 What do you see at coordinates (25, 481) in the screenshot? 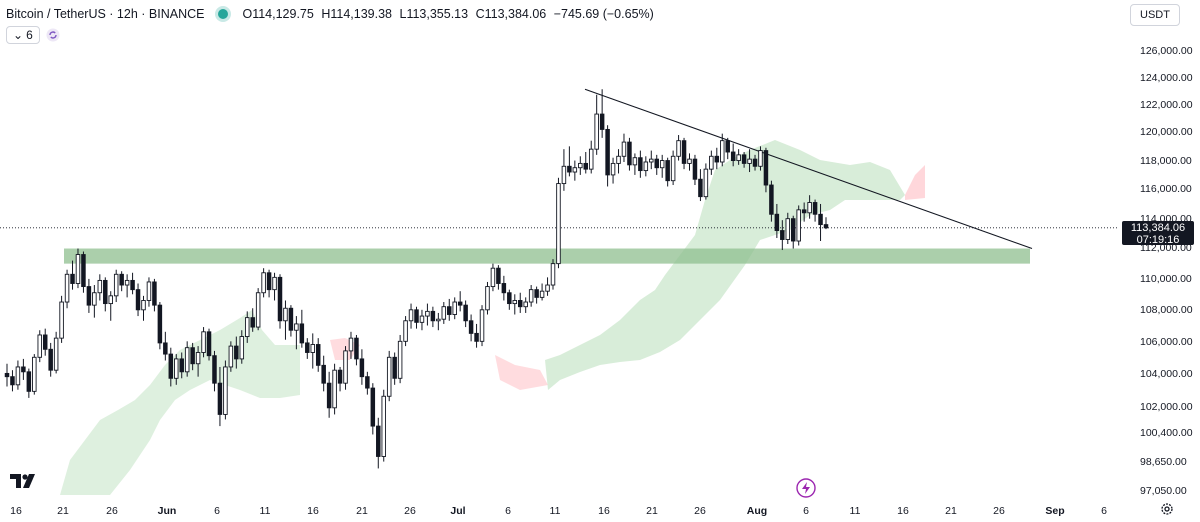
I see `tradingview-logo-icon` at bounding box center [25, 481].